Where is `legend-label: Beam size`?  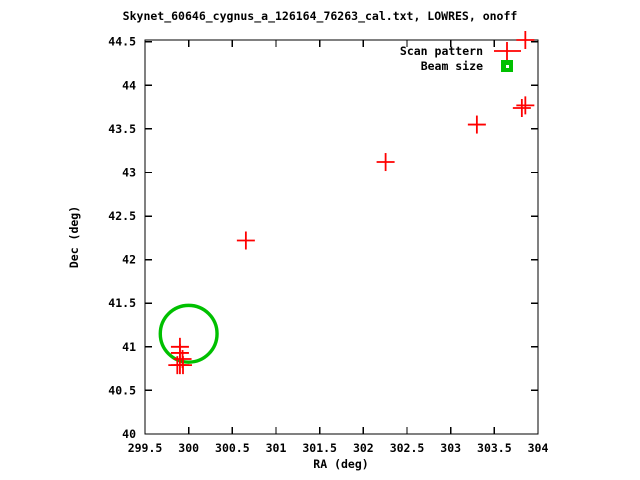
legend-label: Beam size is located at coordinates (452, 66).